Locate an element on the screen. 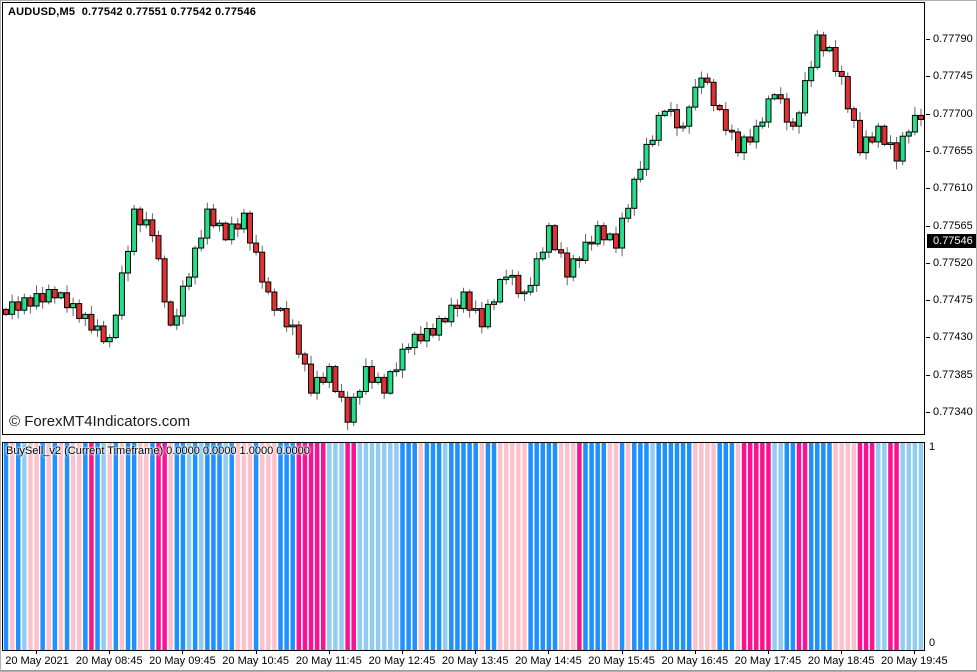  time-axis-label: 20 May 11:45 is located at coordinates (328, 661).